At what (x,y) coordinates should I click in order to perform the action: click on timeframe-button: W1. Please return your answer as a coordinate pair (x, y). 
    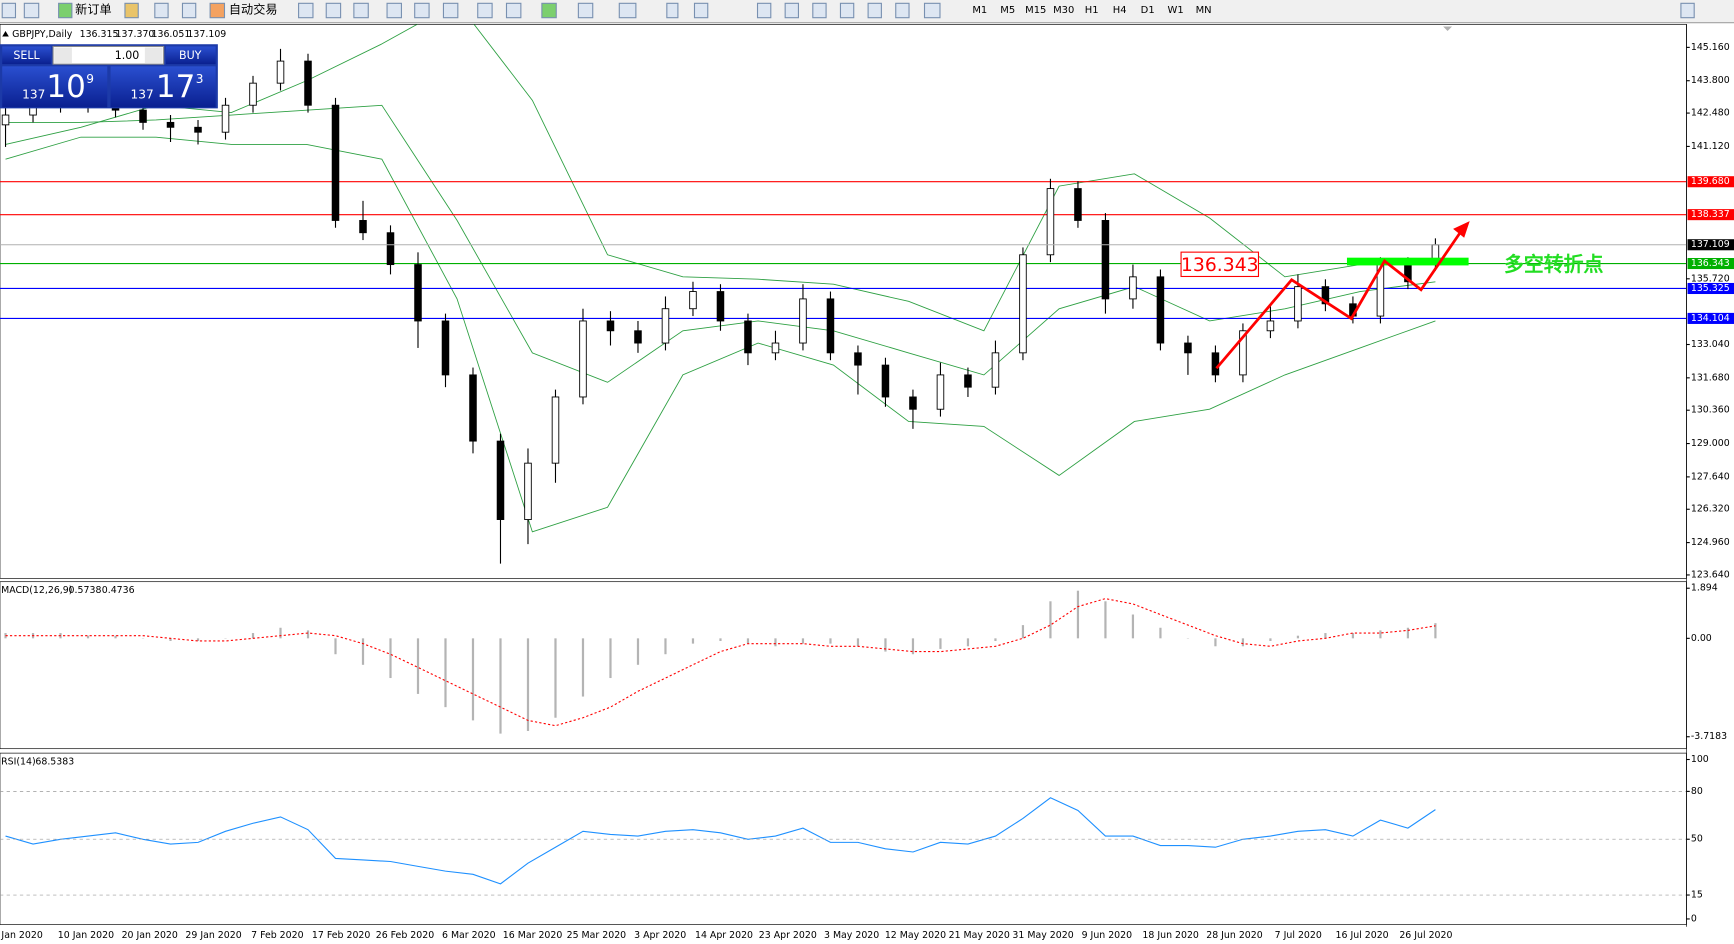
    Looking at the image, I should click on (1176, 10).